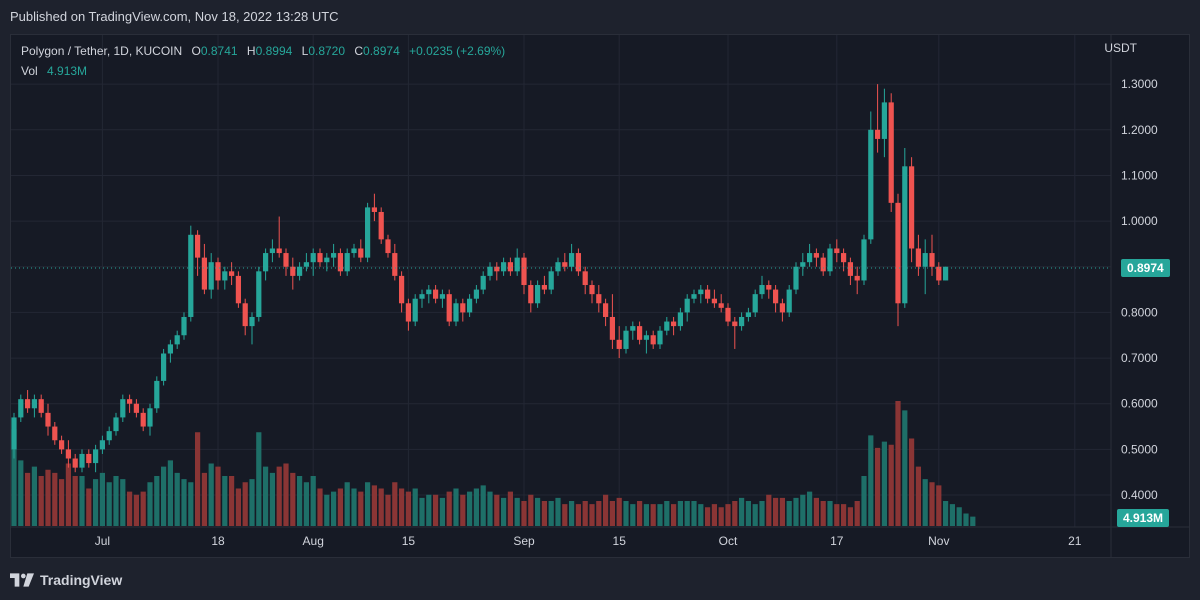 The width and height of the screenshot is (1200, 600). Describe the element at coordinates (409, 541) in the screenshot. I see `x-tick-label: 15` at that location.